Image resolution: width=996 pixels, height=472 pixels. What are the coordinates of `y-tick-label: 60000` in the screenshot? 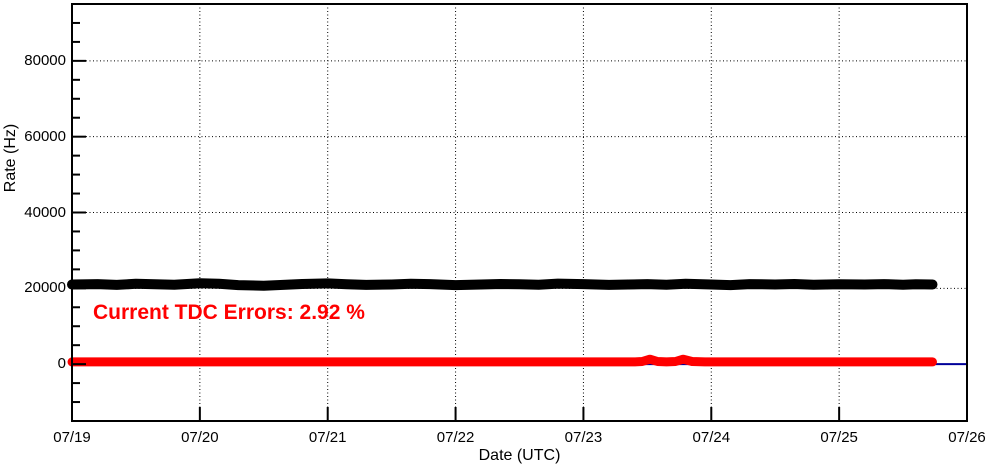 It's located at (45, 136).